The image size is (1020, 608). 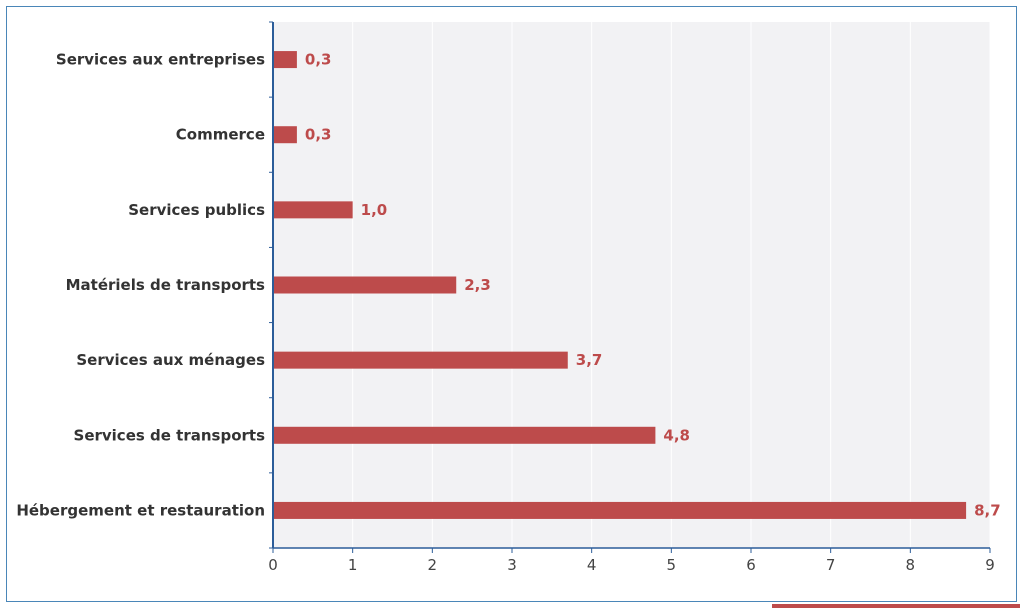 What do you see at coordinates (374, 210) in the screenshot?
I see `value-label: 1,0` at bounding box center [374, 210].